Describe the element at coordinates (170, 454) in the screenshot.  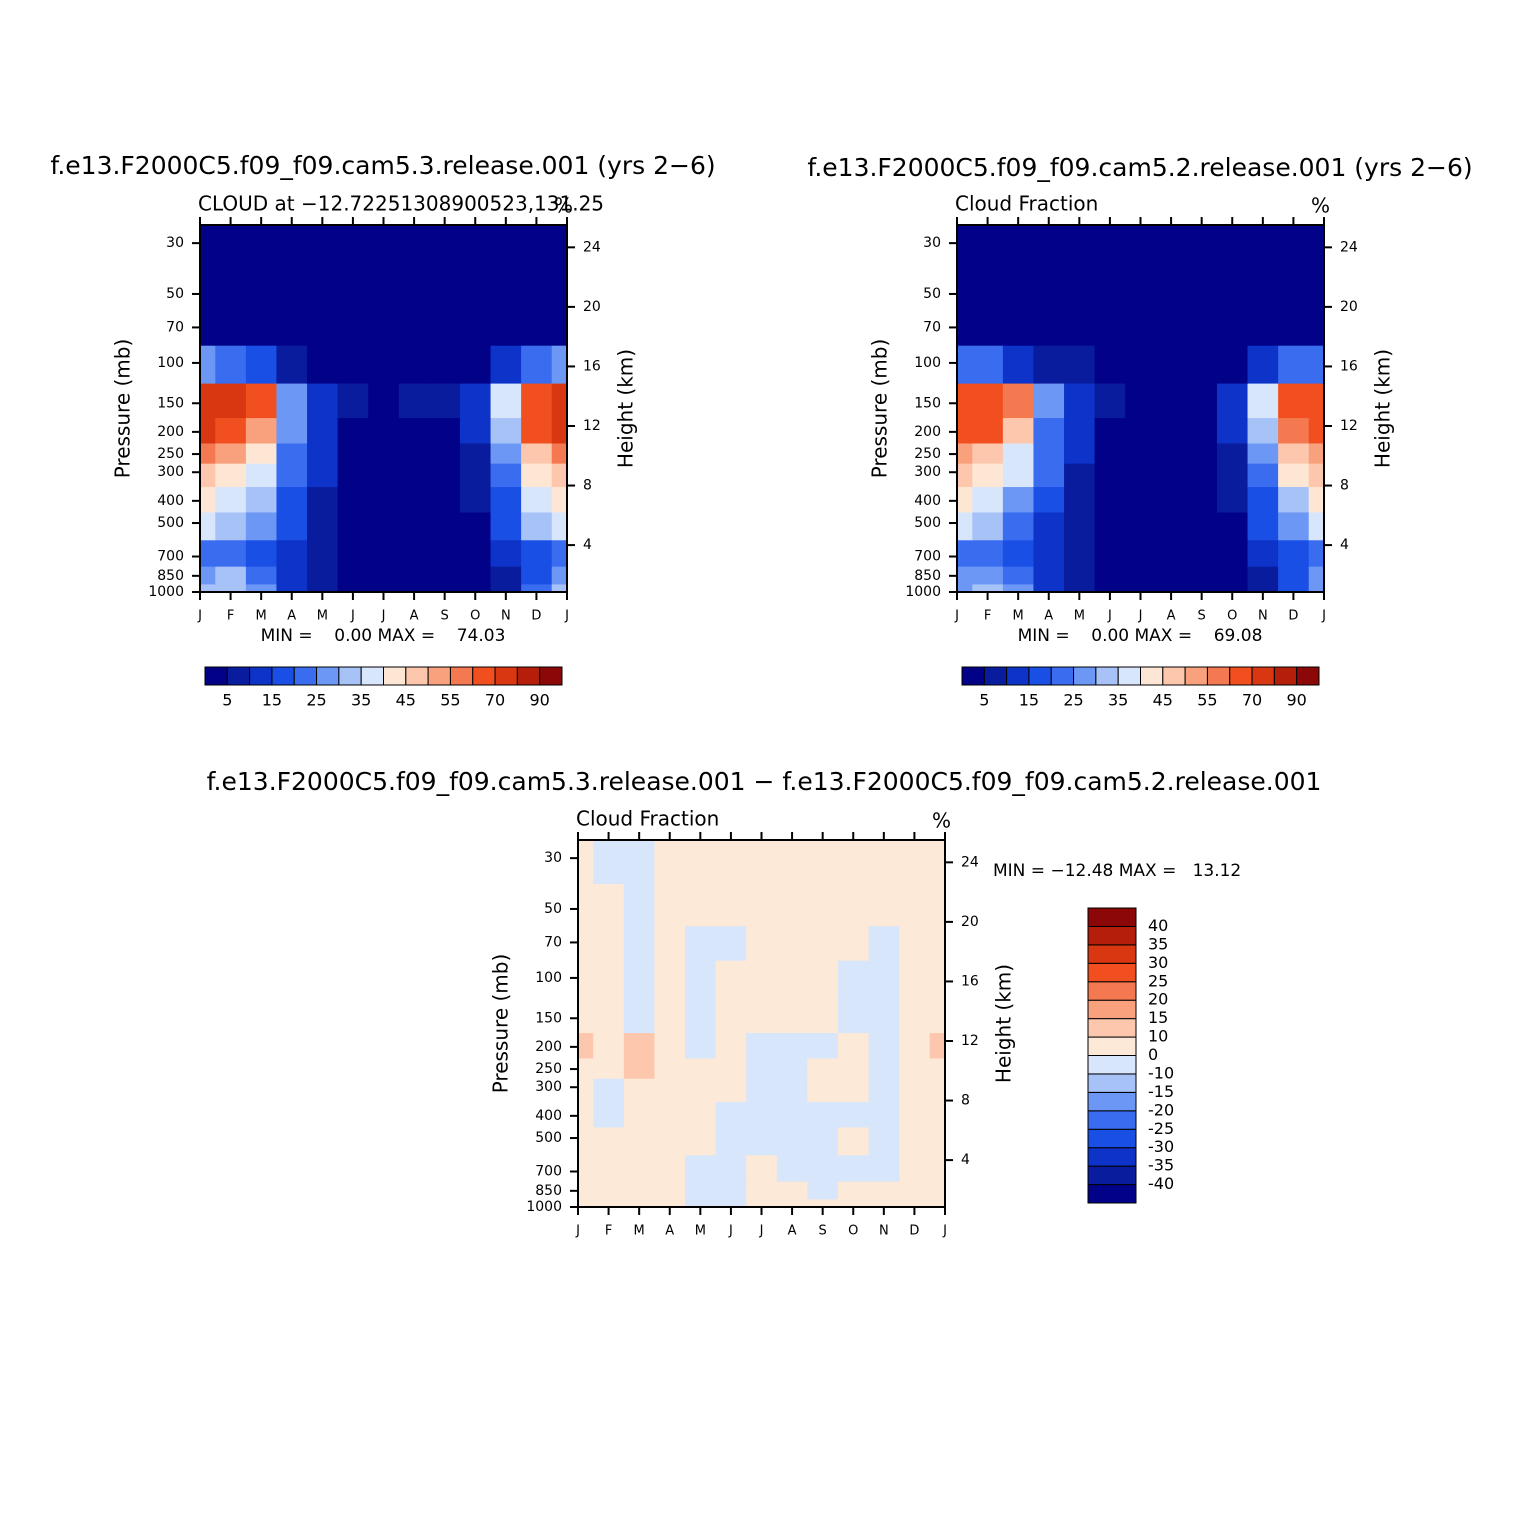
I see `y-tick-label: 250` at that location.